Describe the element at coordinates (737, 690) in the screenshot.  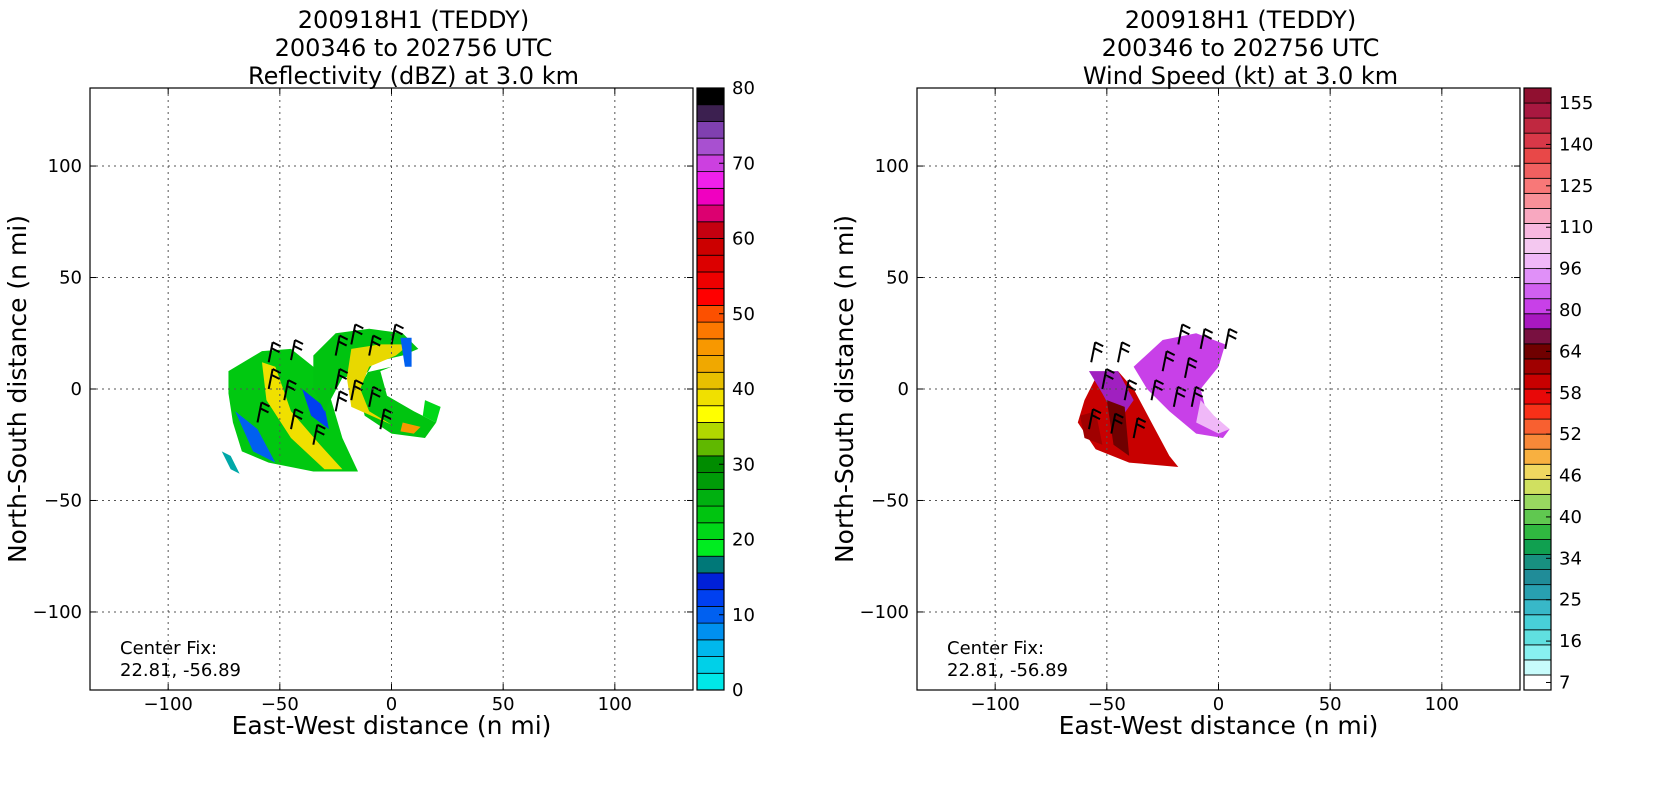
I see `colorbar-tick-label: 0` at that location.